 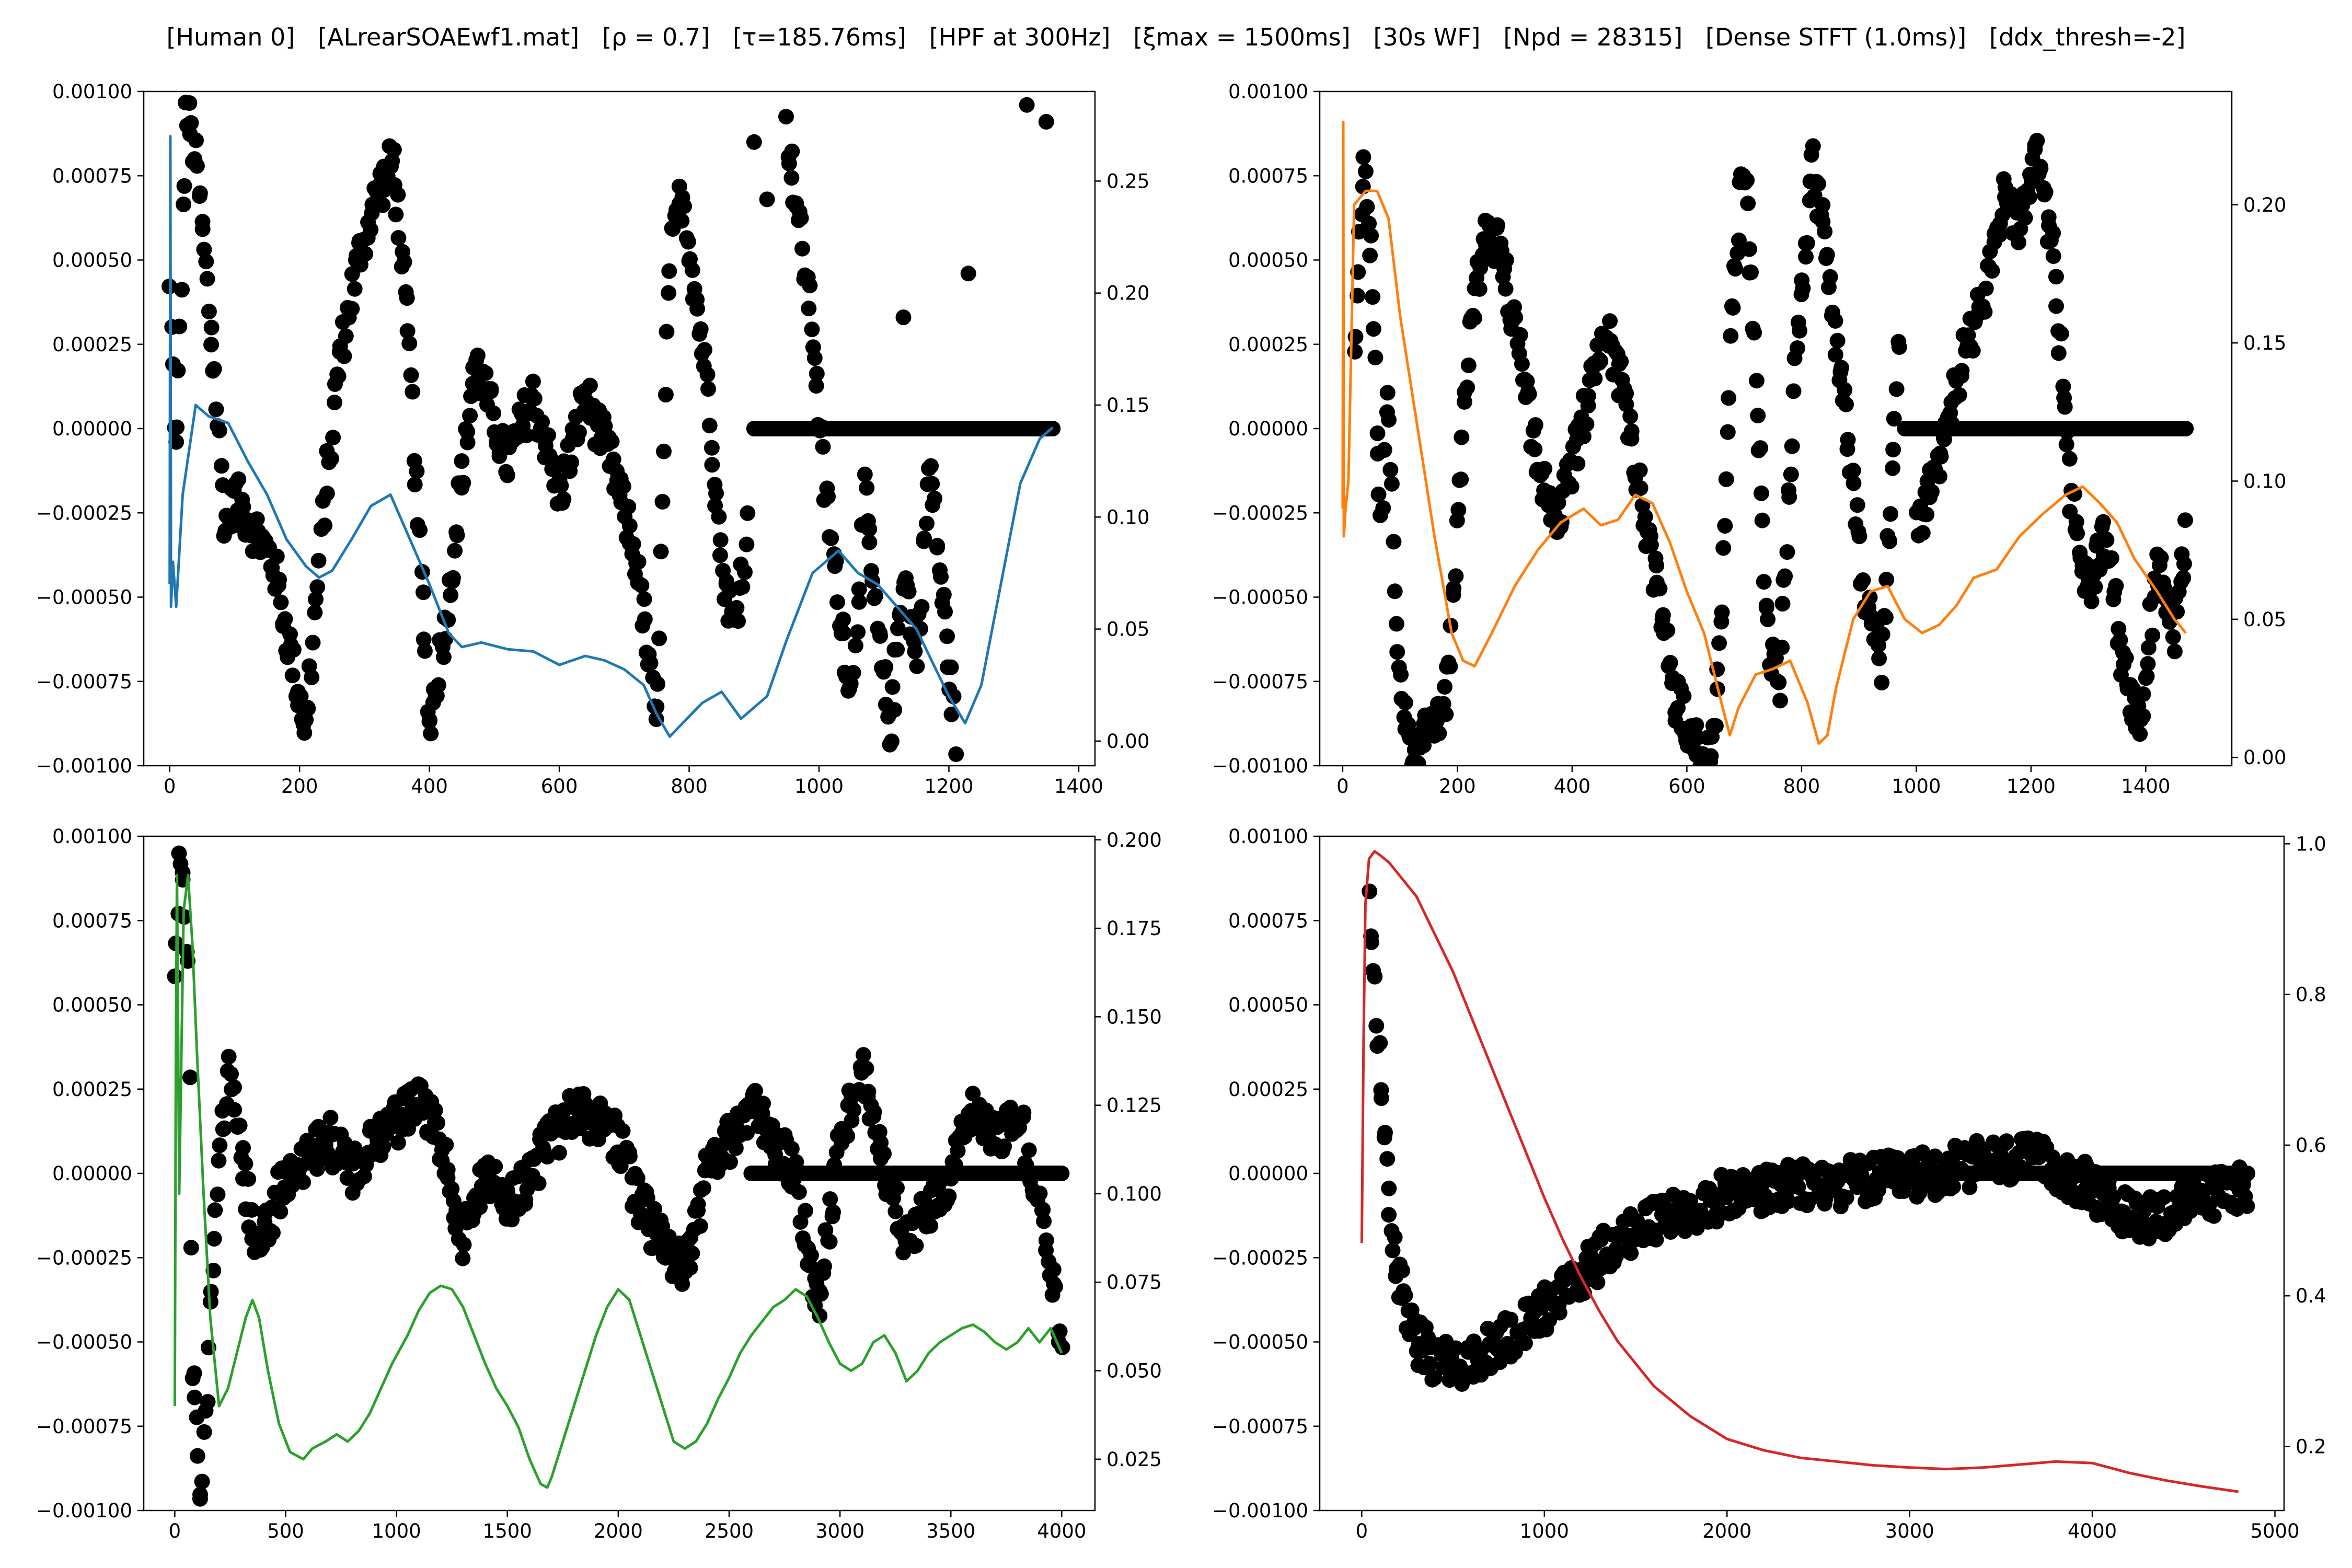 I want to click on scatter-series, so click(x=1770, y=449).